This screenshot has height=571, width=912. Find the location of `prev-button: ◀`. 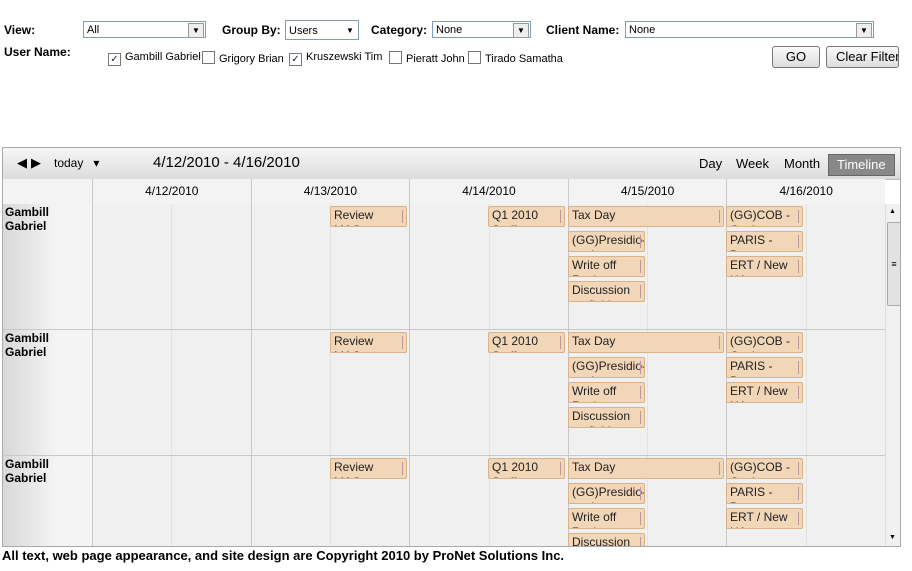

prev-button: ◀ is located at coordinates (22, 162).